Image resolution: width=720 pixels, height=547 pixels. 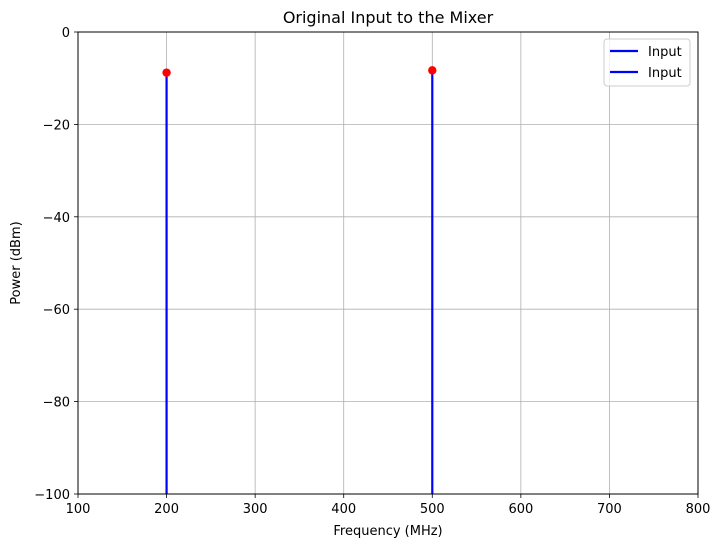 I want to click on legend-label-input-1: Input, so click(x=665, y=52).